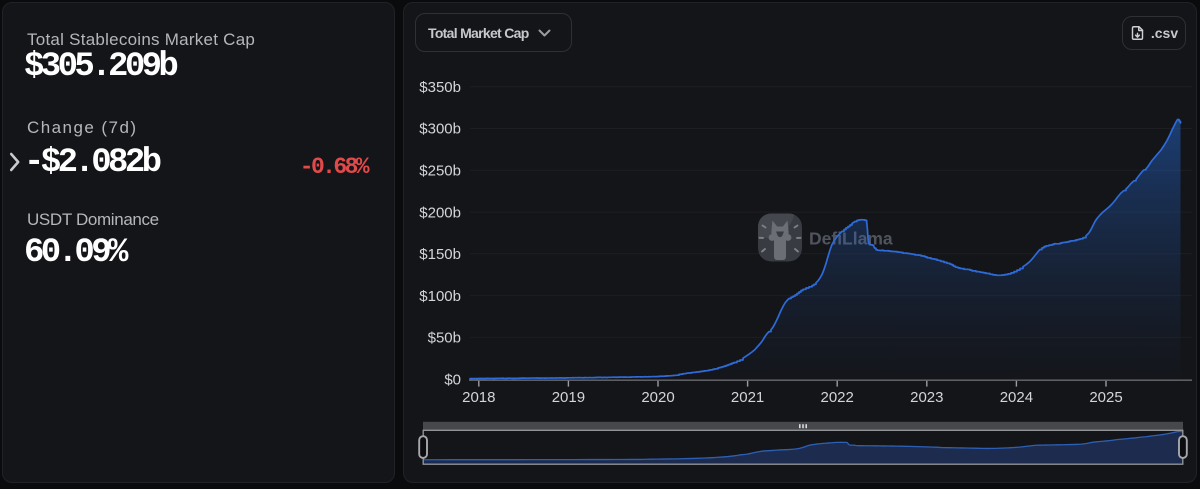 Image resolution: width=1200 pixels, height=489 pixels. What do you see at coordinates (440, 171) in the screenshot?
I see `svg-text: $250b` at bounding box center [440, 171].